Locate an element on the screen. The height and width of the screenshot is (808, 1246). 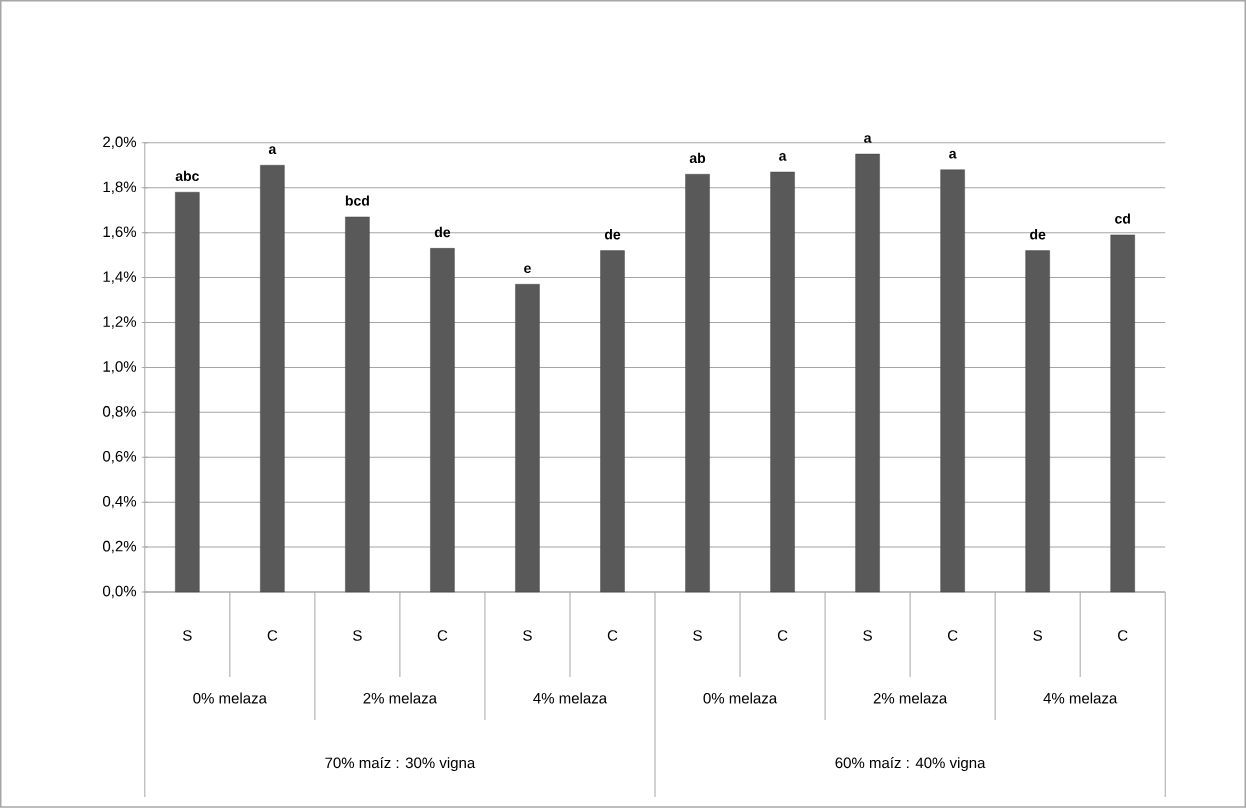
y-tick-label: 2,0% is located at coordinates (120, 143).